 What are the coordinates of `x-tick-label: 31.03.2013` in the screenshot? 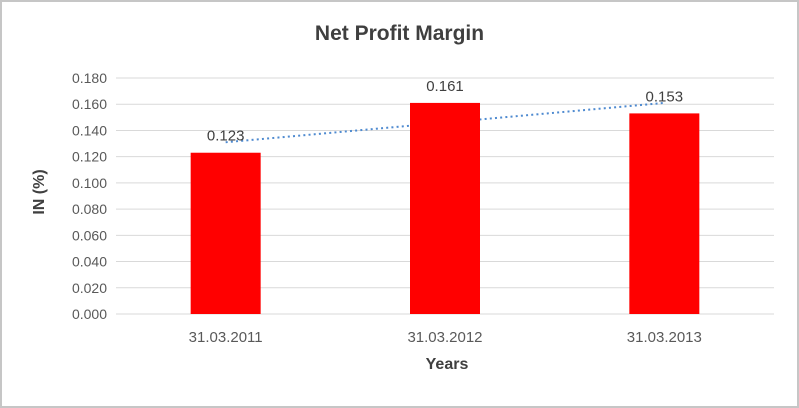 It's located at (664, 337).